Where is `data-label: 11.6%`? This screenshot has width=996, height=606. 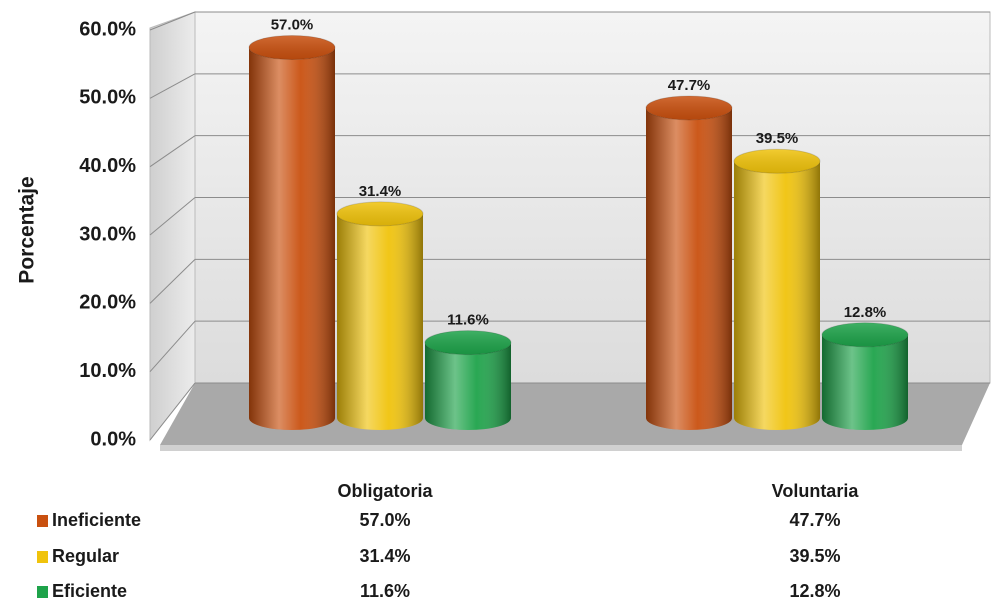
data-label: 11.6% is located at coordinates (468, 320).